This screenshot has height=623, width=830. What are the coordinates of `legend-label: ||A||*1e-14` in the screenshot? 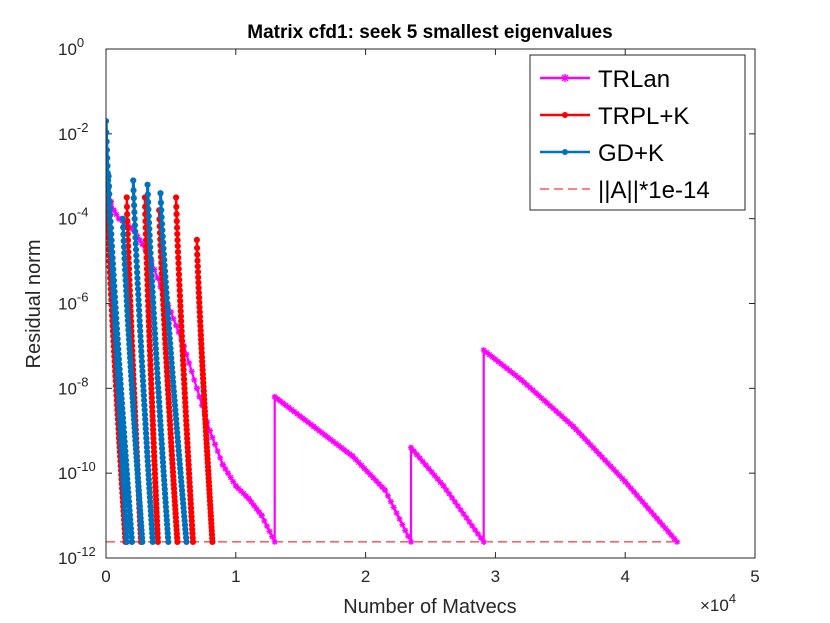 It's located at (654, 190).